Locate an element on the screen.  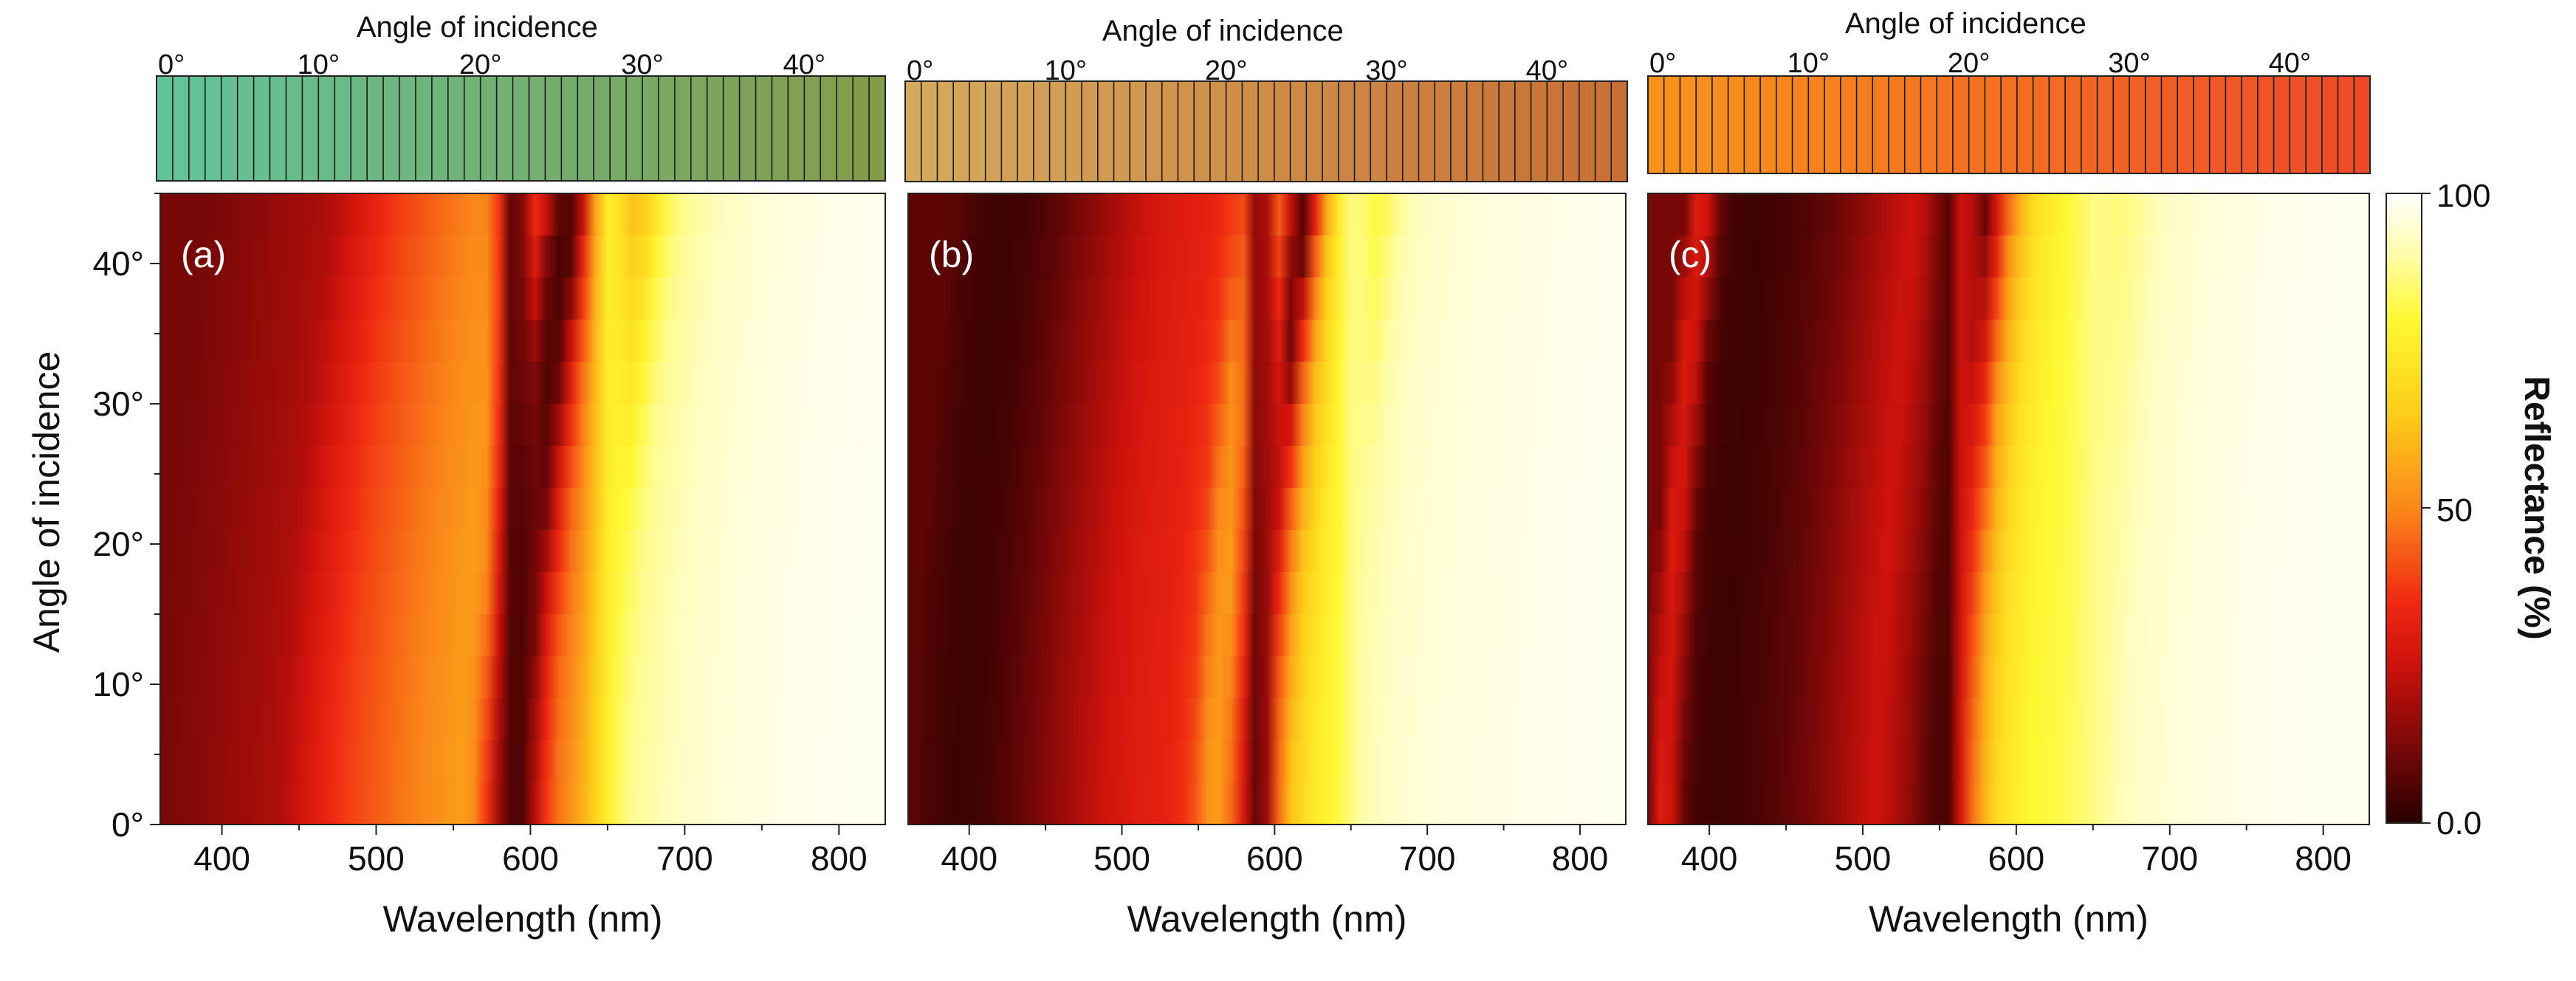
x-tick-label: 600 is located at coordinates (1274, 858).